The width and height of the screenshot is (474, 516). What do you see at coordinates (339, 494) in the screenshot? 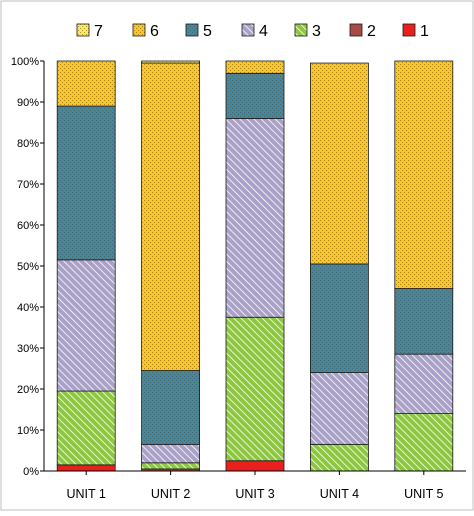
I see `x-tick-label: UNIT 4` at bounding box center [339, 494].